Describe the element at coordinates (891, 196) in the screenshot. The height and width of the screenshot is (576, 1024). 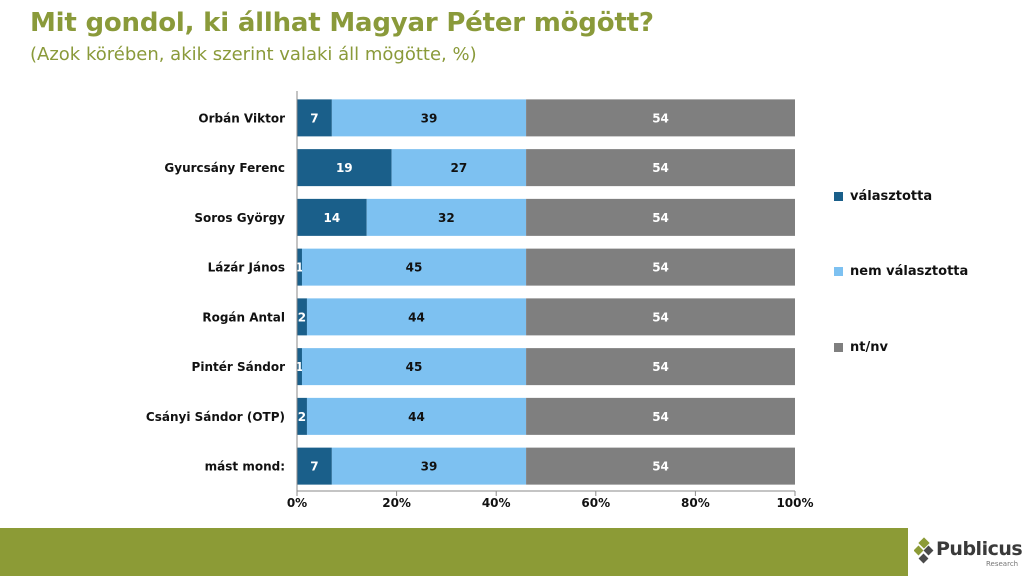
I see `legend-label: választotta` at that location.